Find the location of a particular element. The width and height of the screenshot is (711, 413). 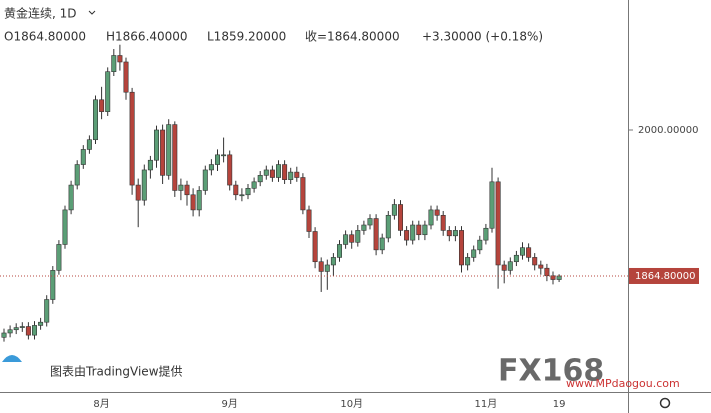

logo-url: www.MPdaogou.com is located at coordinates (623, 383).